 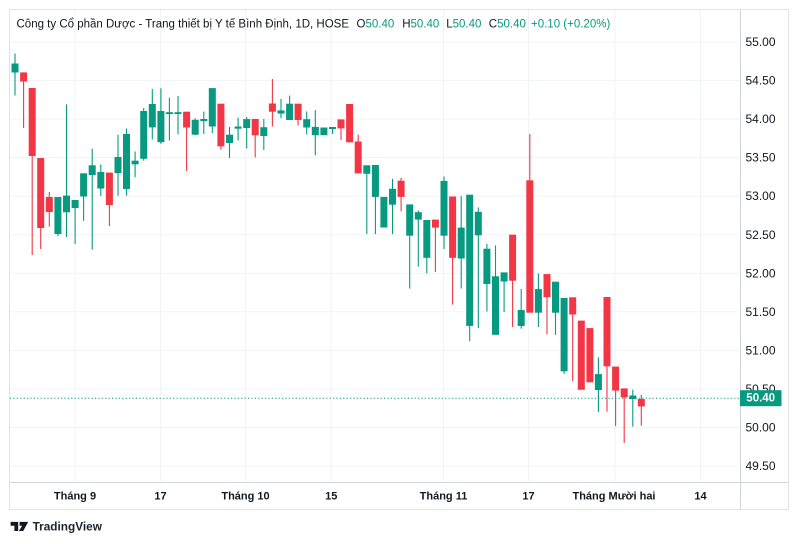 I want to click on svg-text: 14, so click(x=700, y=497).